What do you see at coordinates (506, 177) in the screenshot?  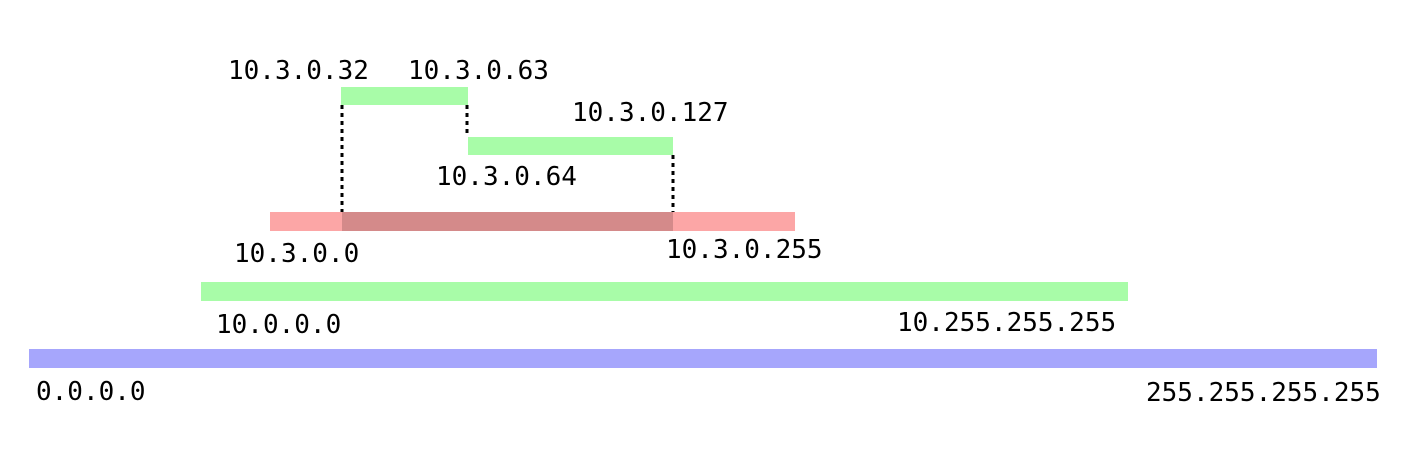 I see `label-sub-b-start: 10.3.0.64` at bounding box center [506, 177].